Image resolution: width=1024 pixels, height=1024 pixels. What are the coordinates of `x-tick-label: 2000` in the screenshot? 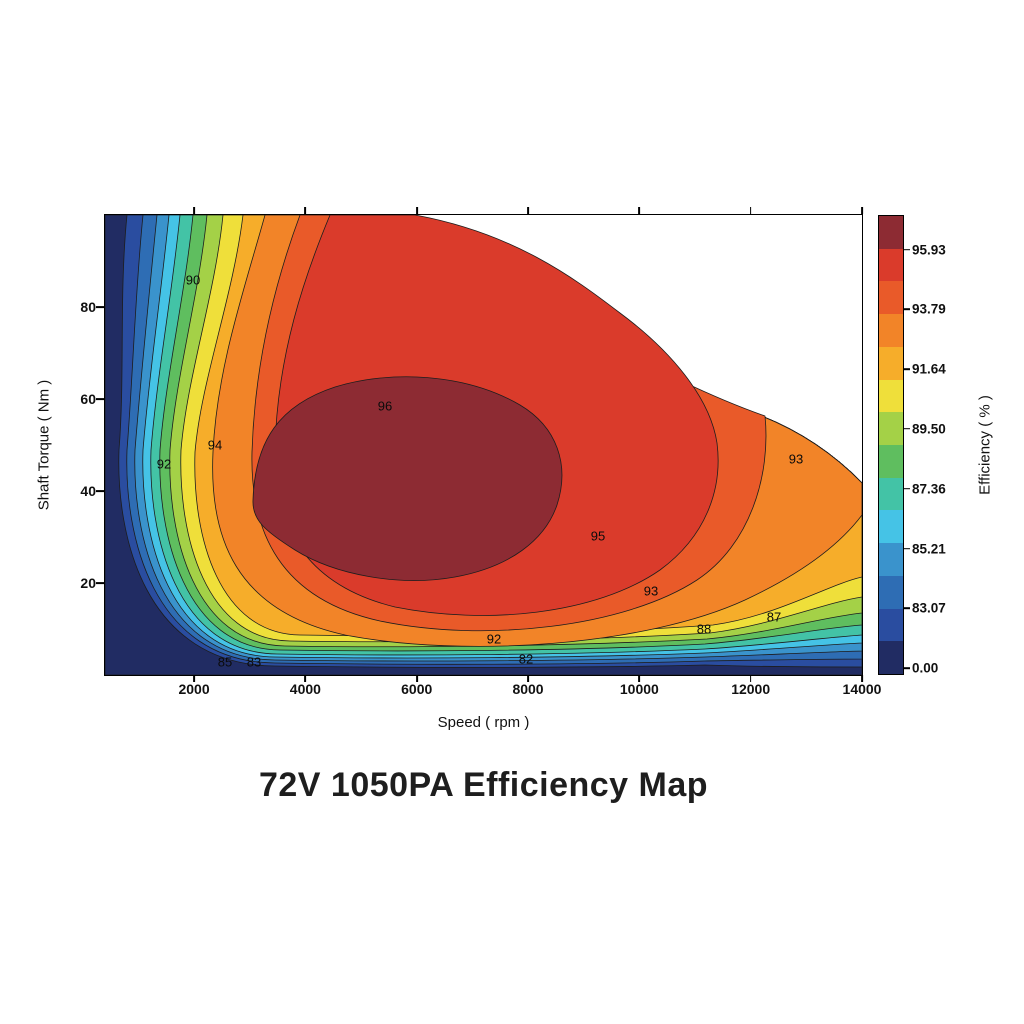 It's located at (194, 689).